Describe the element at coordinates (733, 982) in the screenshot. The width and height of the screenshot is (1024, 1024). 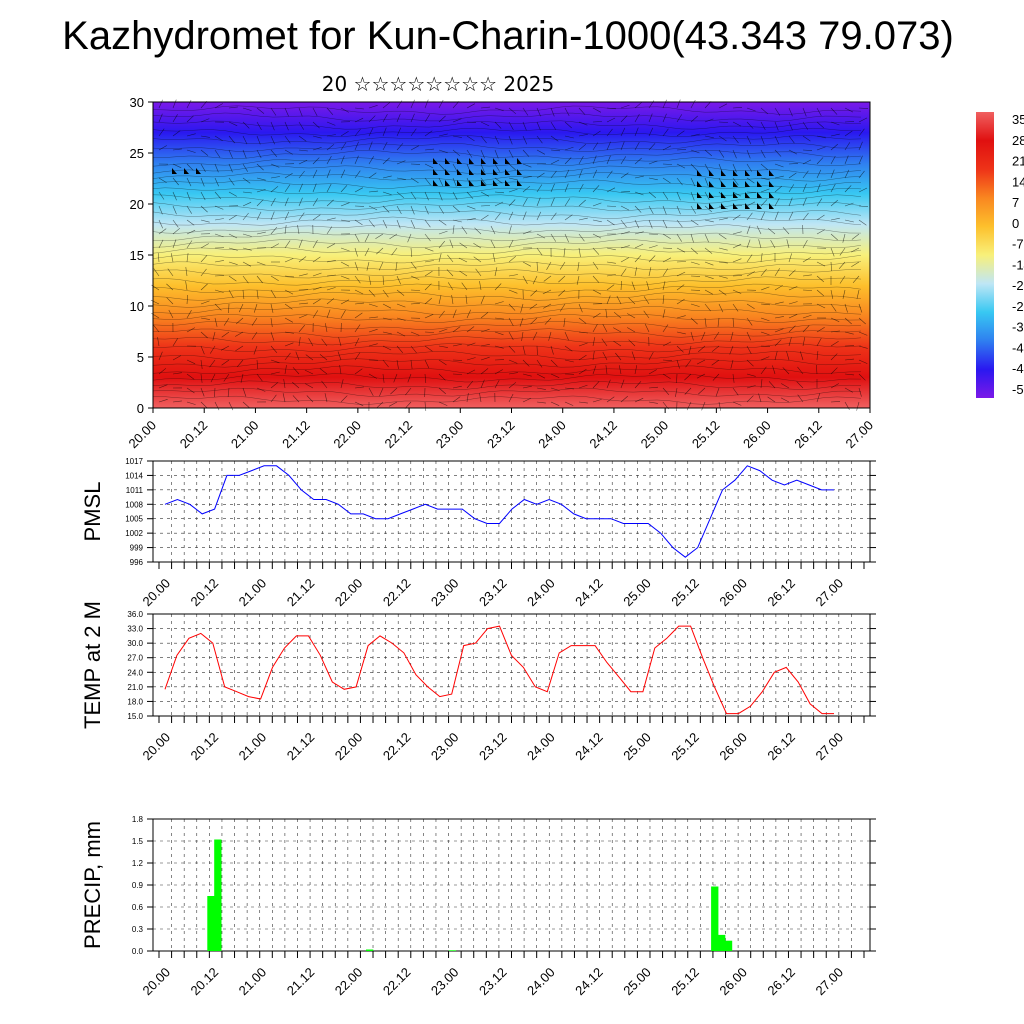
I see `precip-xtick-label: 26.00` at that location.